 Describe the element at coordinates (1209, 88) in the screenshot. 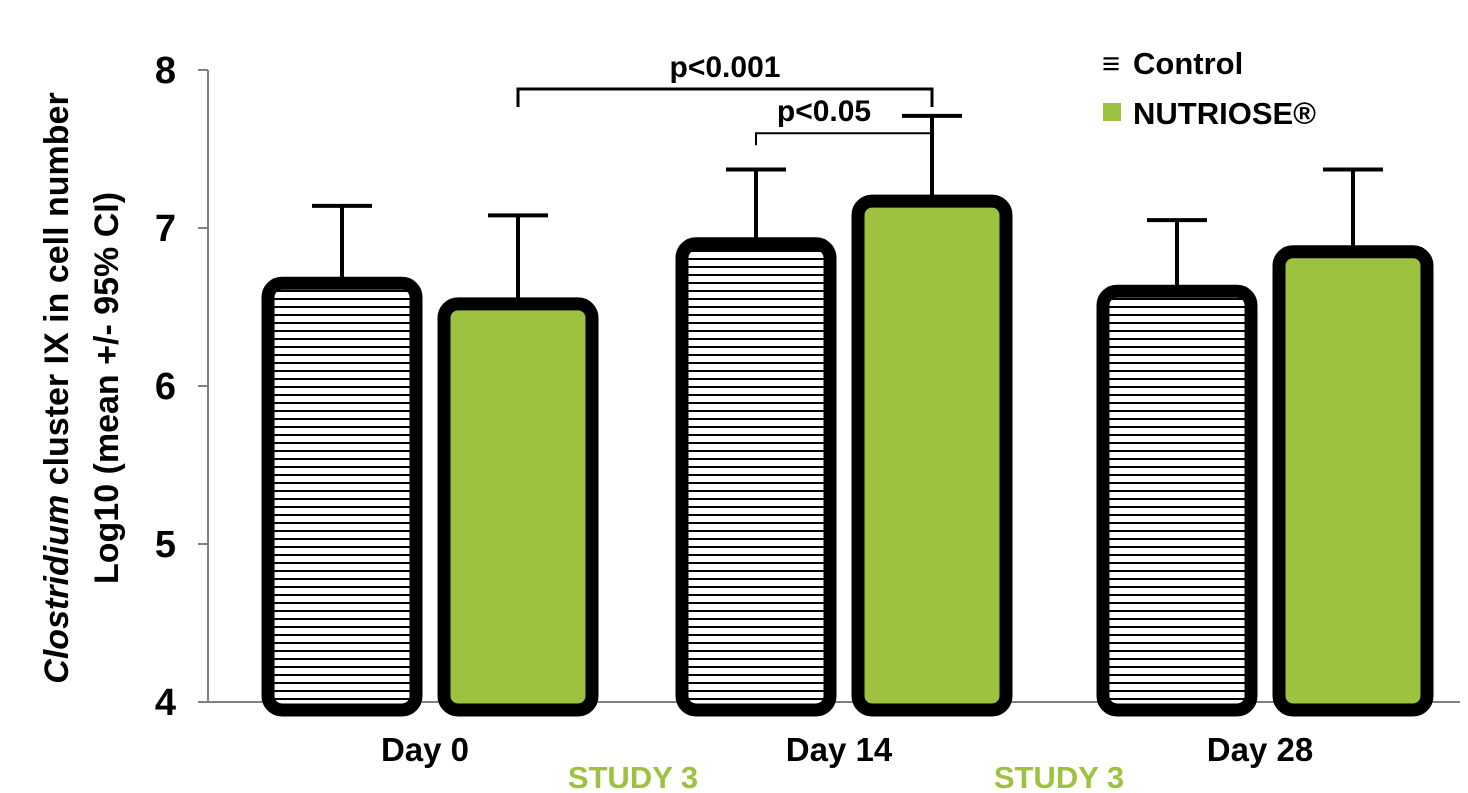

I see `legend: ≡ Control NUTRIOSE®` at that location.